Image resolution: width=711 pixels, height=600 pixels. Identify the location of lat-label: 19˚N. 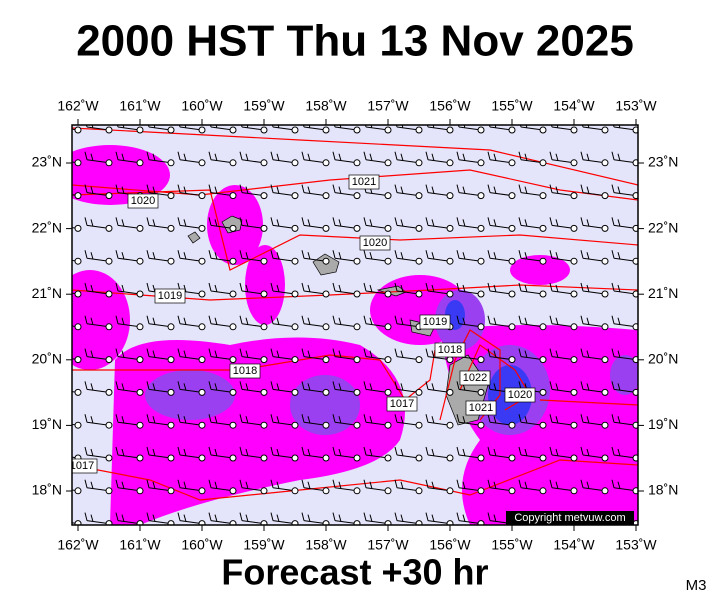
(47, 424).